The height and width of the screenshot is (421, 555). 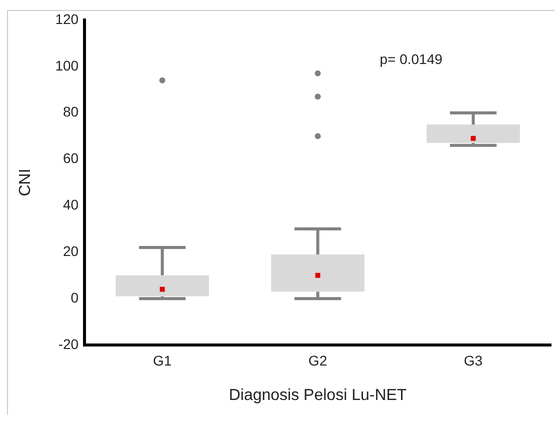 I want to click on y-tick-label: 120, so click(x=67, y=18).